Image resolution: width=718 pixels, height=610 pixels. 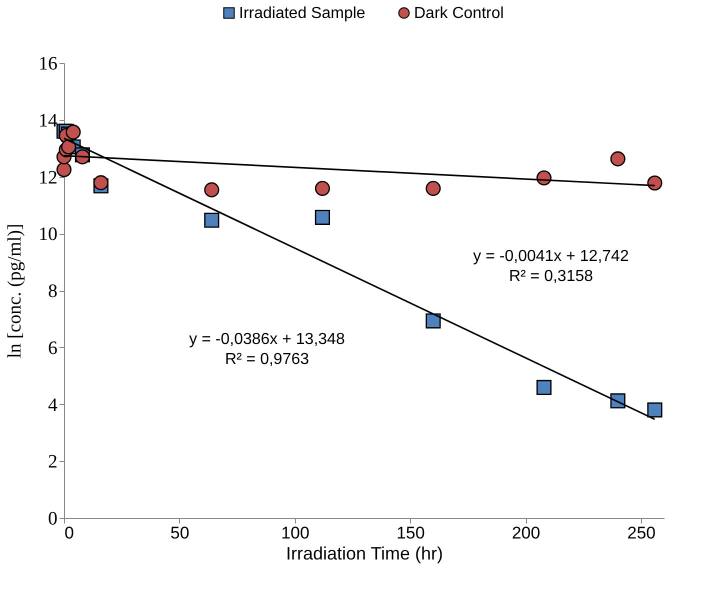 What do you see at coordinates (180, 533) in the screenshot?
I see `x-tick-label: 50` at bounding box center [180, 533].